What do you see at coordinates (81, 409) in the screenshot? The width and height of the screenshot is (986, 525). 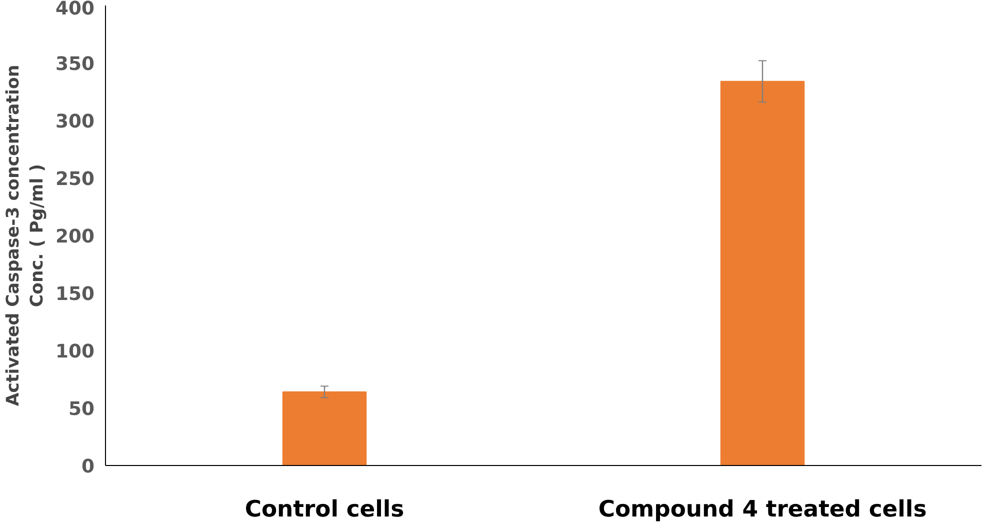 I see `y-tick-label: 50` at bounding box center [81, 409].